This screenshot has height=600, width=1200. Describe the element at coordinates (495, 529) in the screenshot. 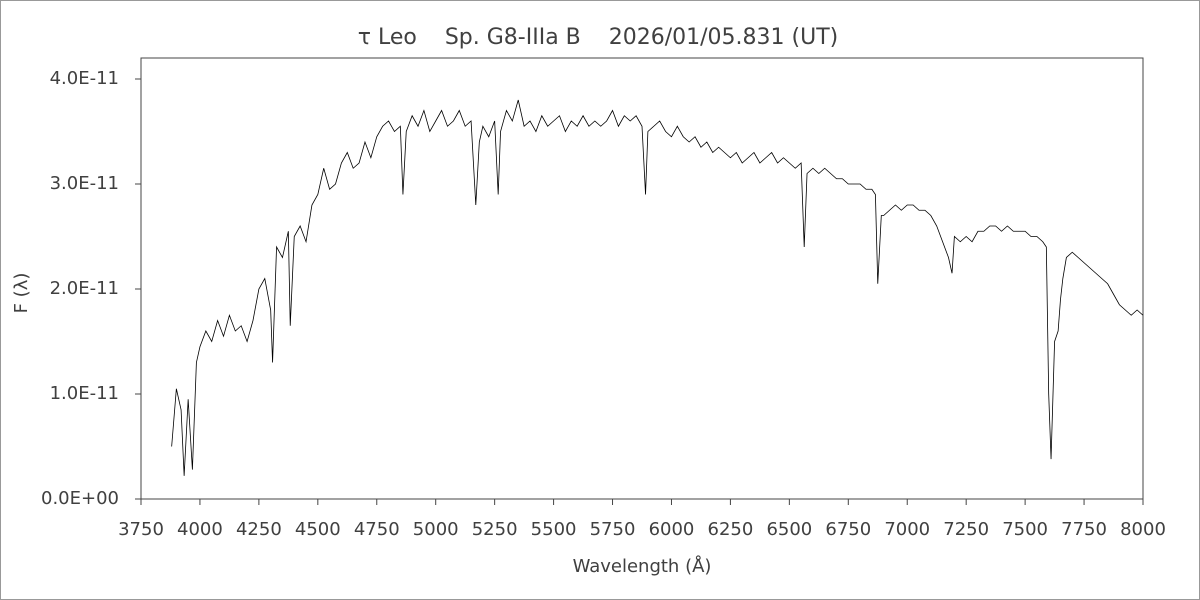

I see `x-tick-label: 5250` at that location.